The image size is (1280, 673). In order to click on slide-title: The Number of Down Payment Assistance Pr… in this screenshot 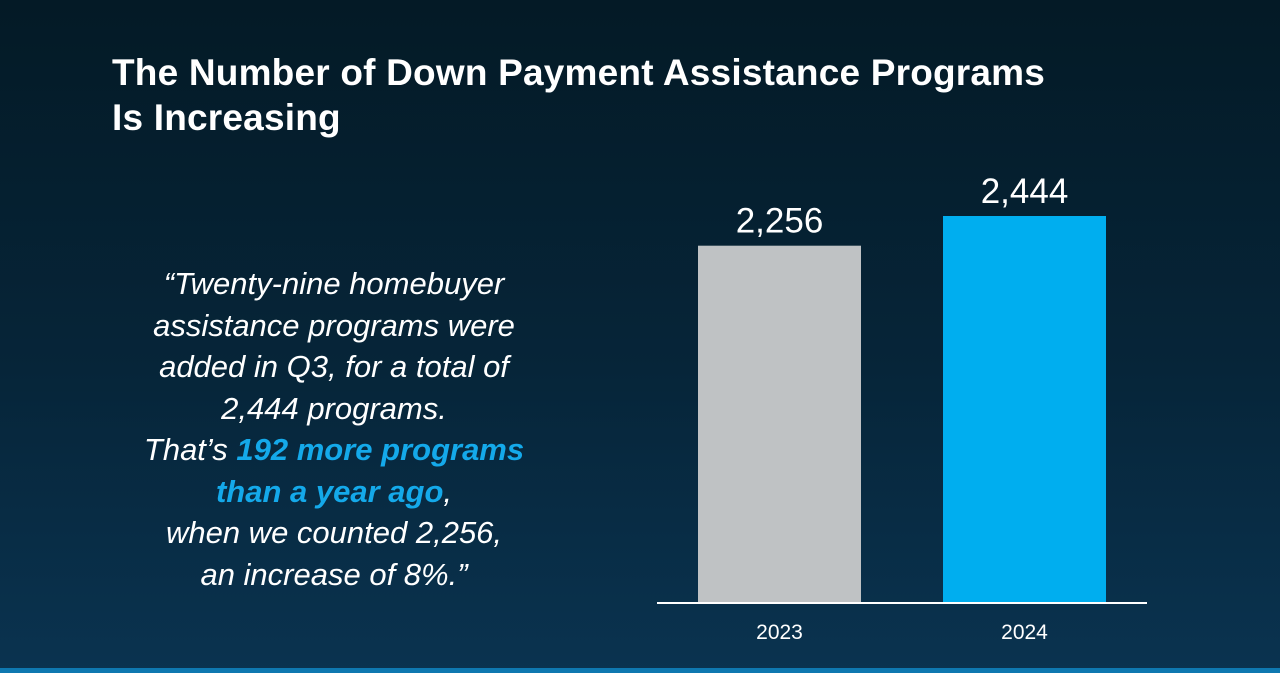, I will do `click(632, 95)`.